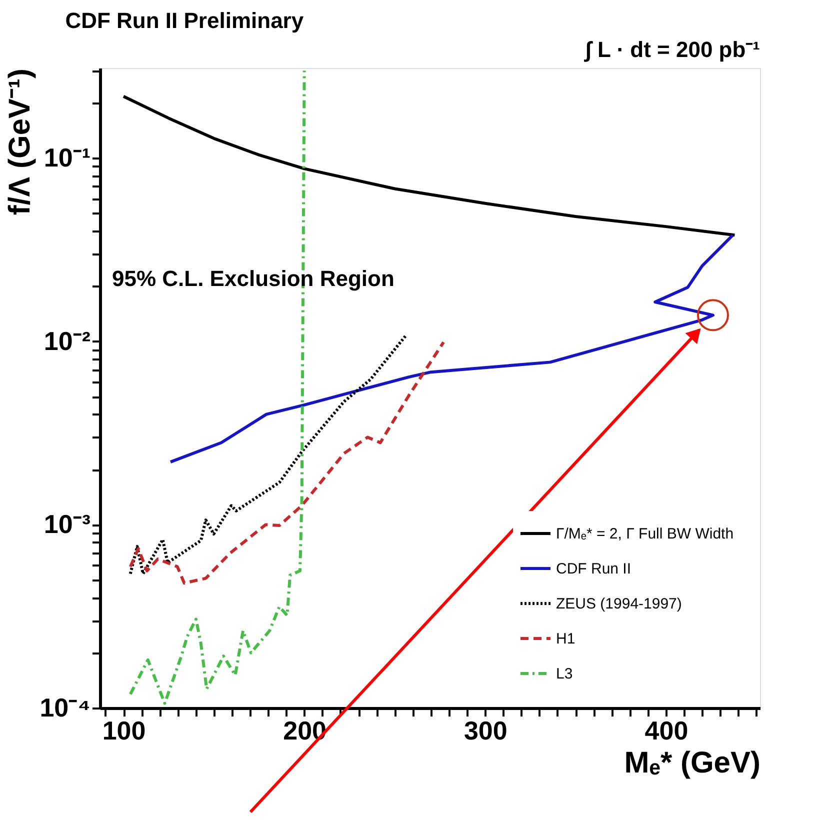 The width and height of the screenshot is (838, 835). I want to click on x-tick-label: 400, so click(666, 731).